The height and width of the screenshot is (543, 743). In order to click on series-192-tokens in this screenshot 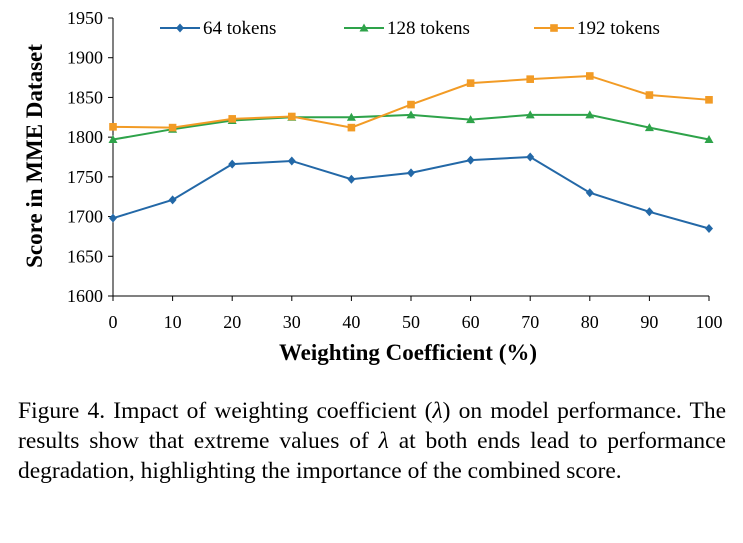, I will do `click(411, 102)`.